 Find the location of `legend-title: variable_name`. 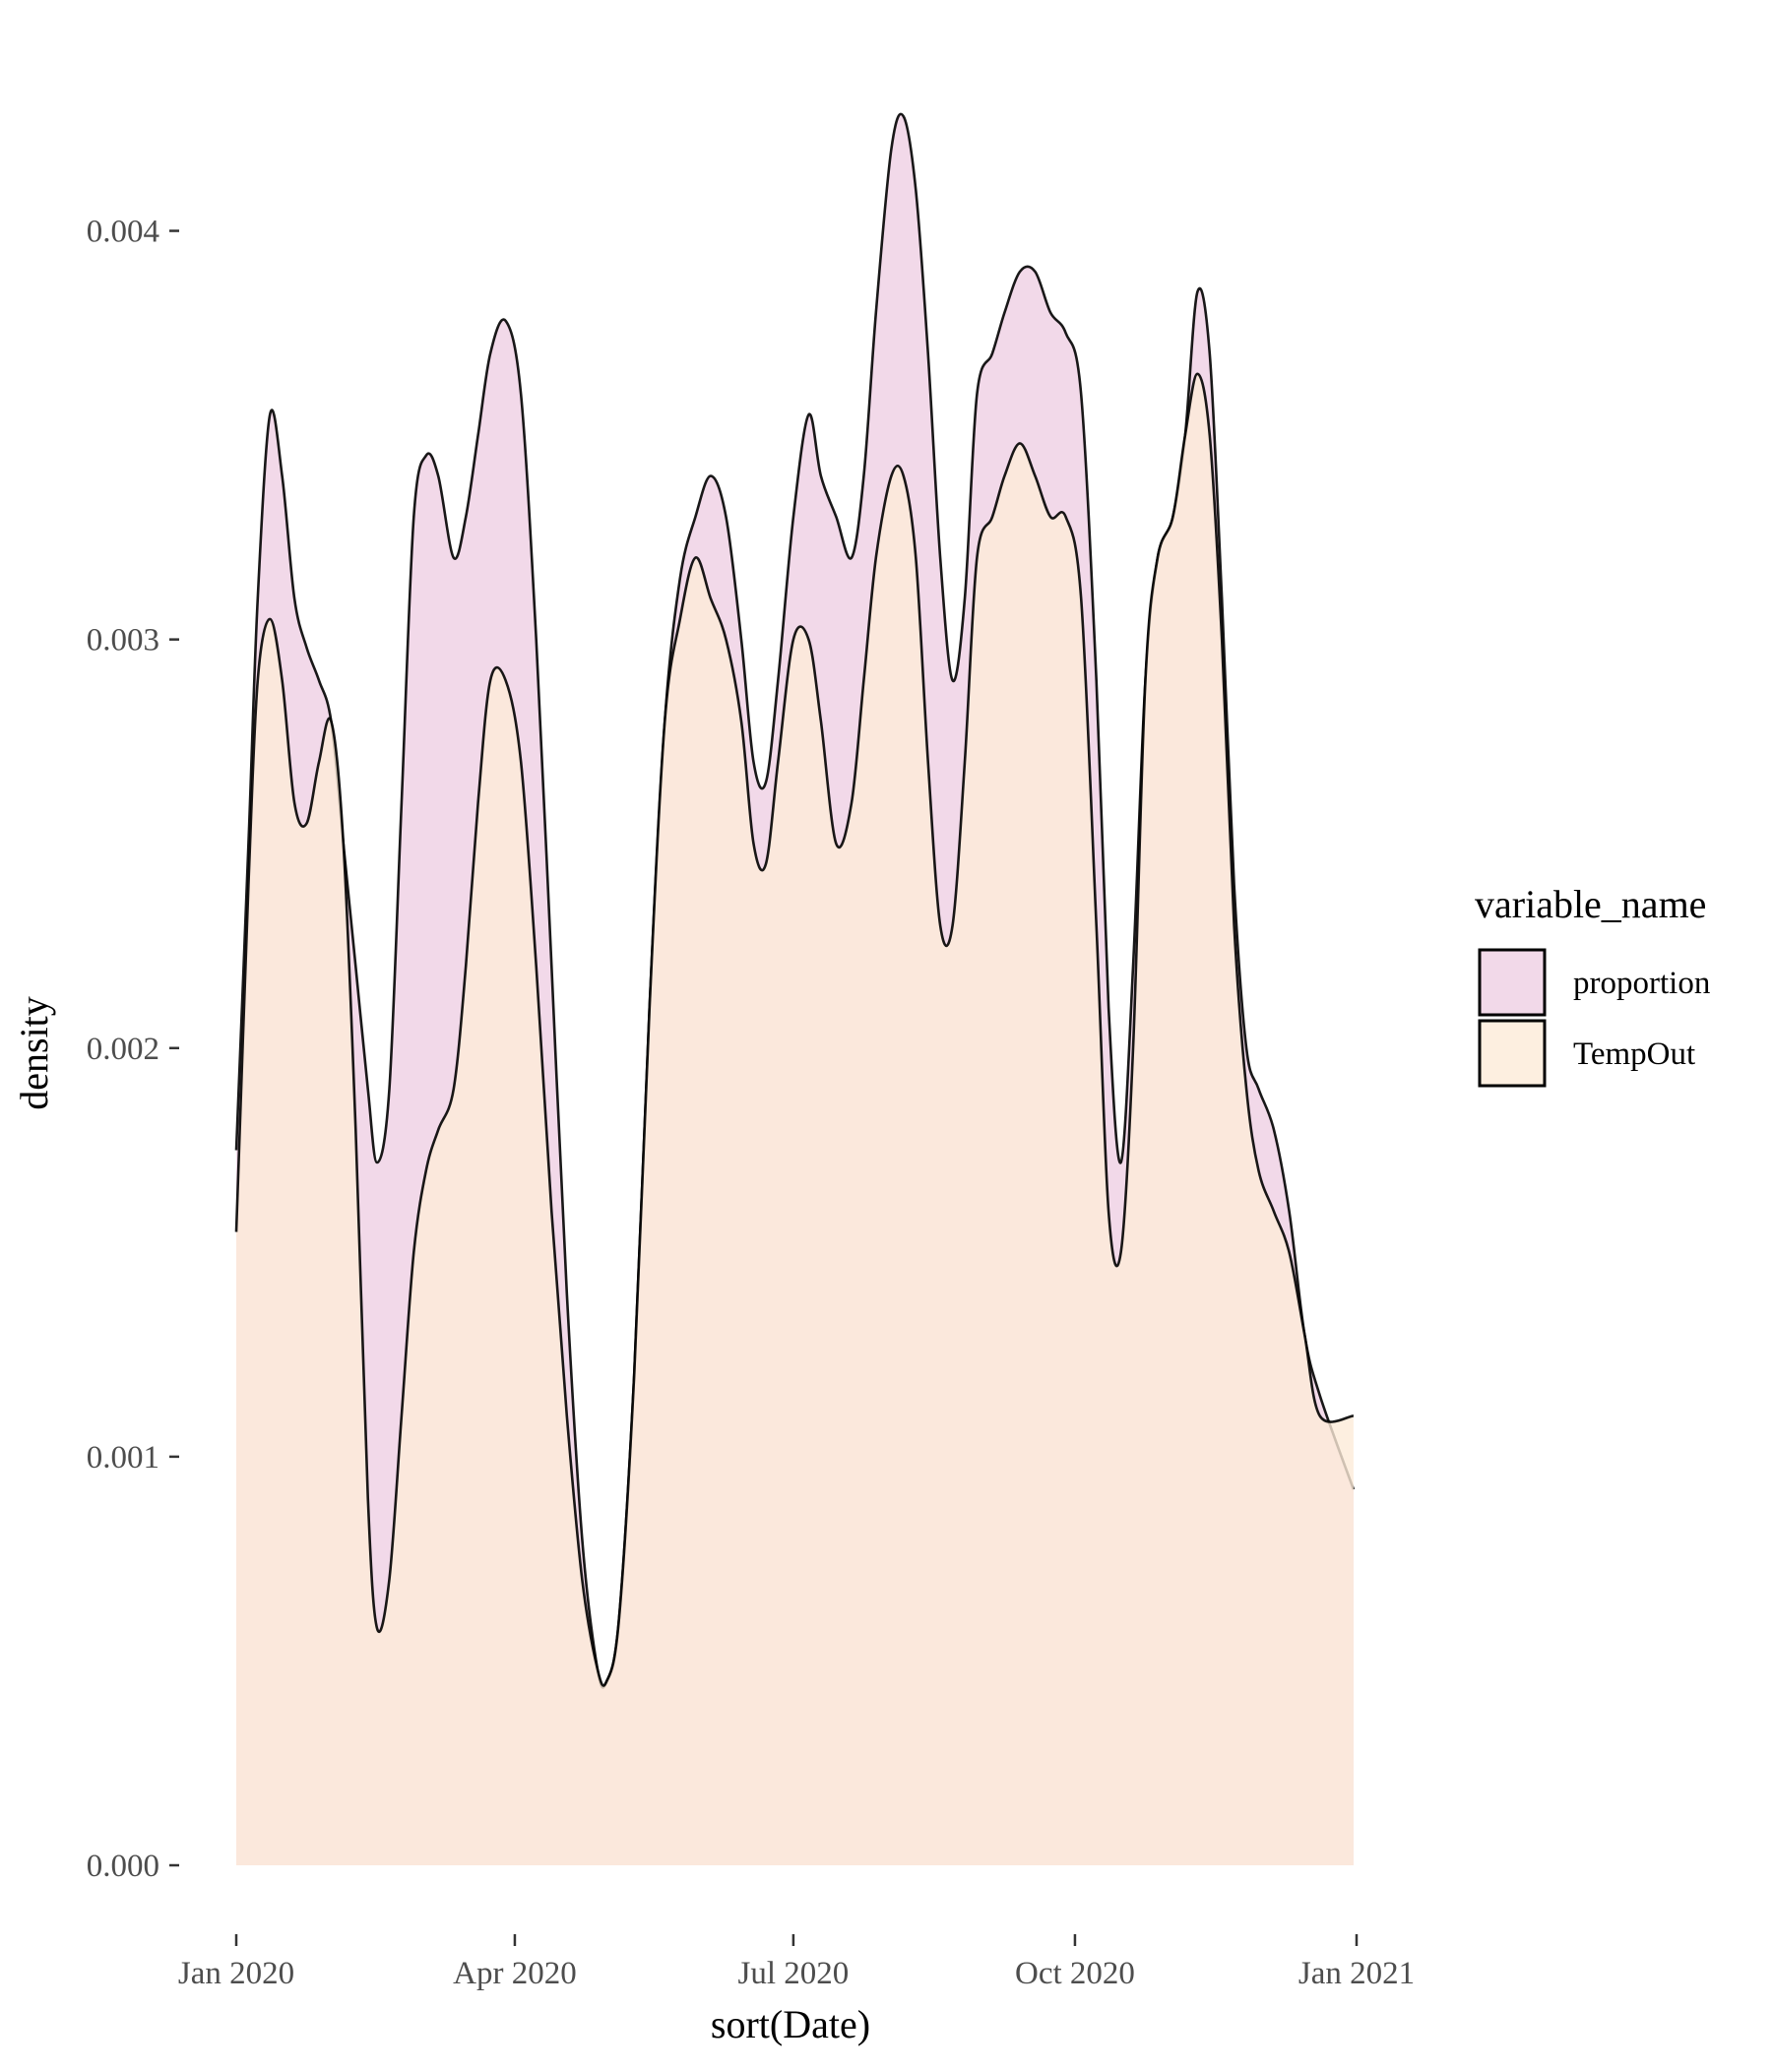

legend-title: variable_name is located at coordinates (1590, 904).